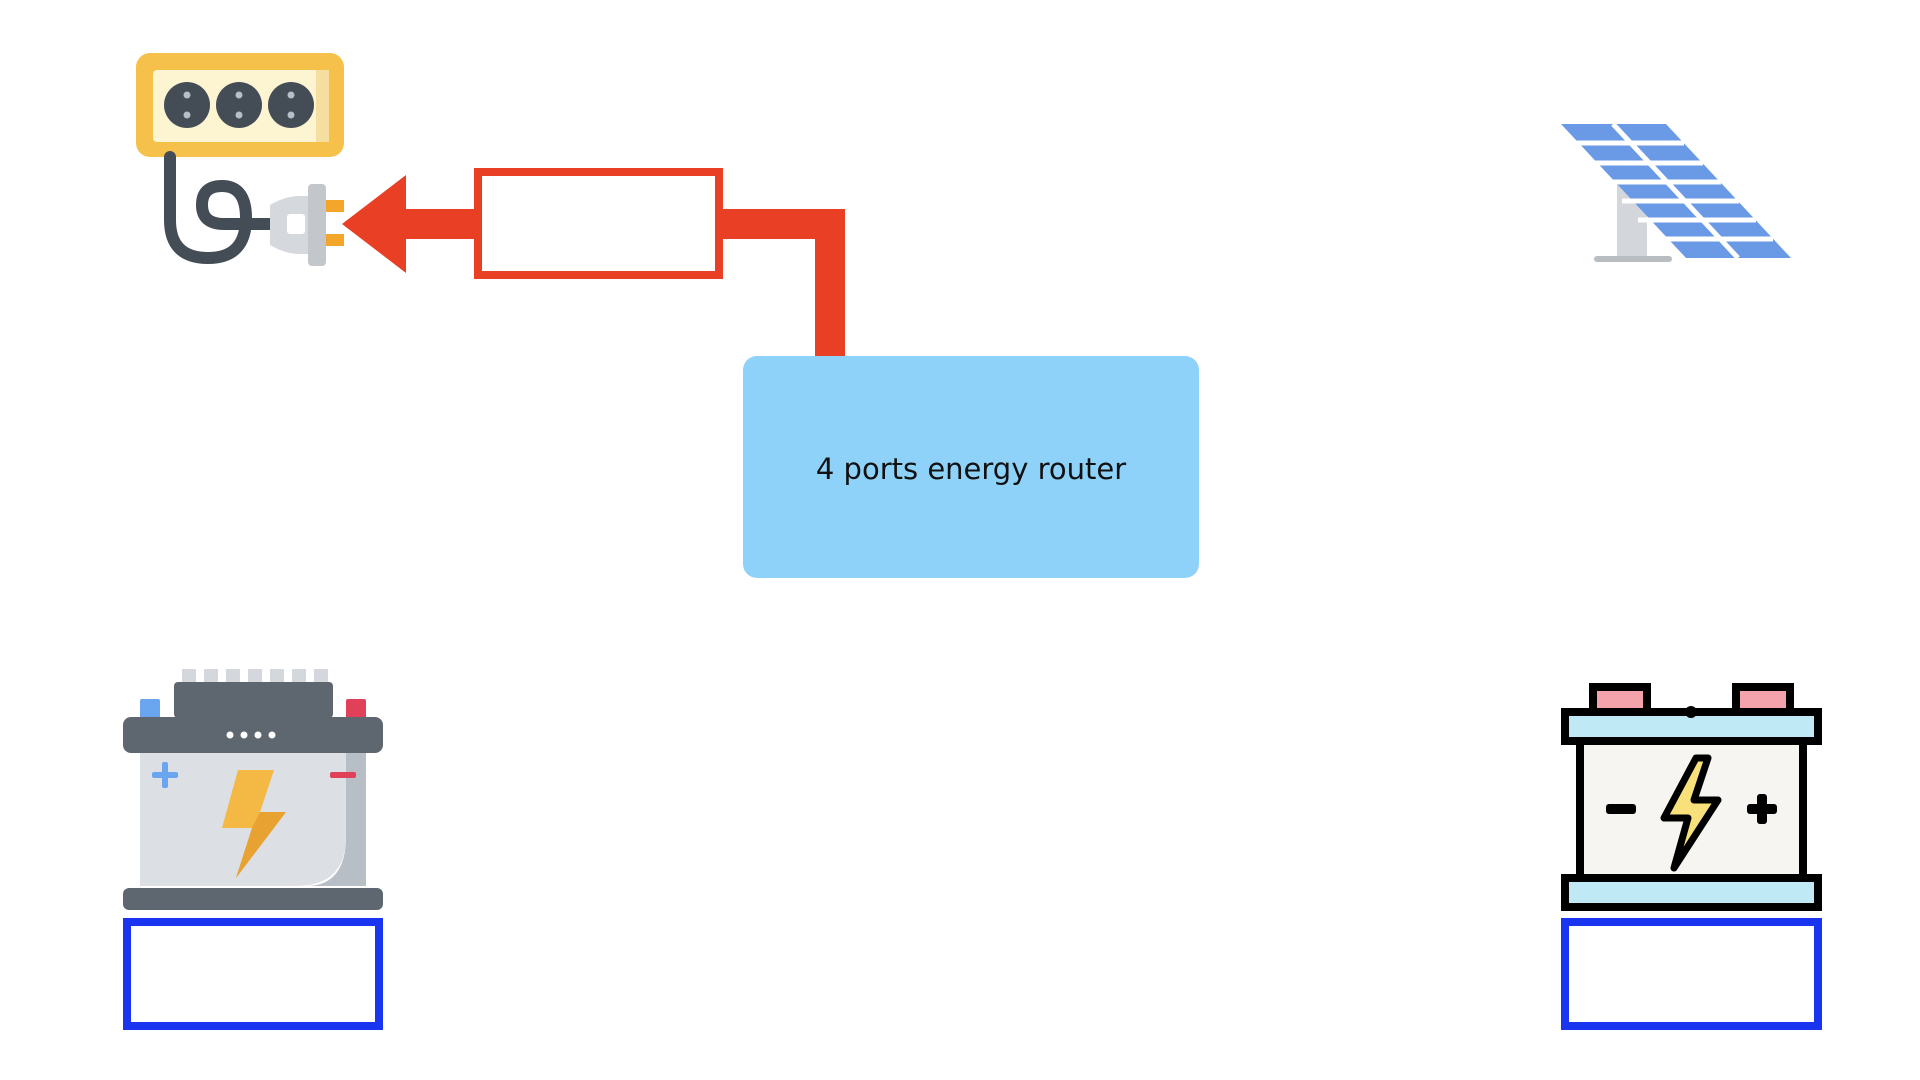 This screenshot has height=1080, width=1920. I want to click on energy-router-box, so click(971, 467).